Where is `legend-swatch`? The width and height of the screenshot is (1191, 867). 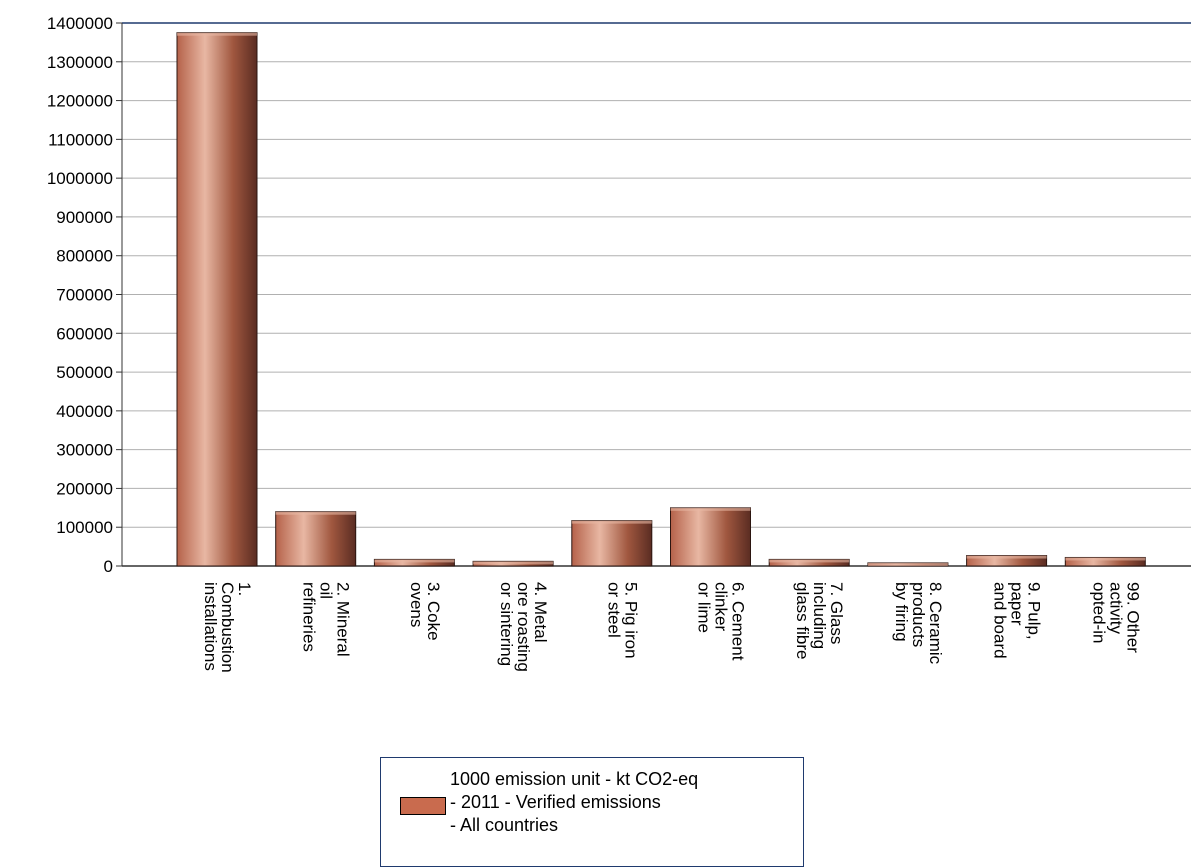 legend-swatch is located at coordinates (423, 806).